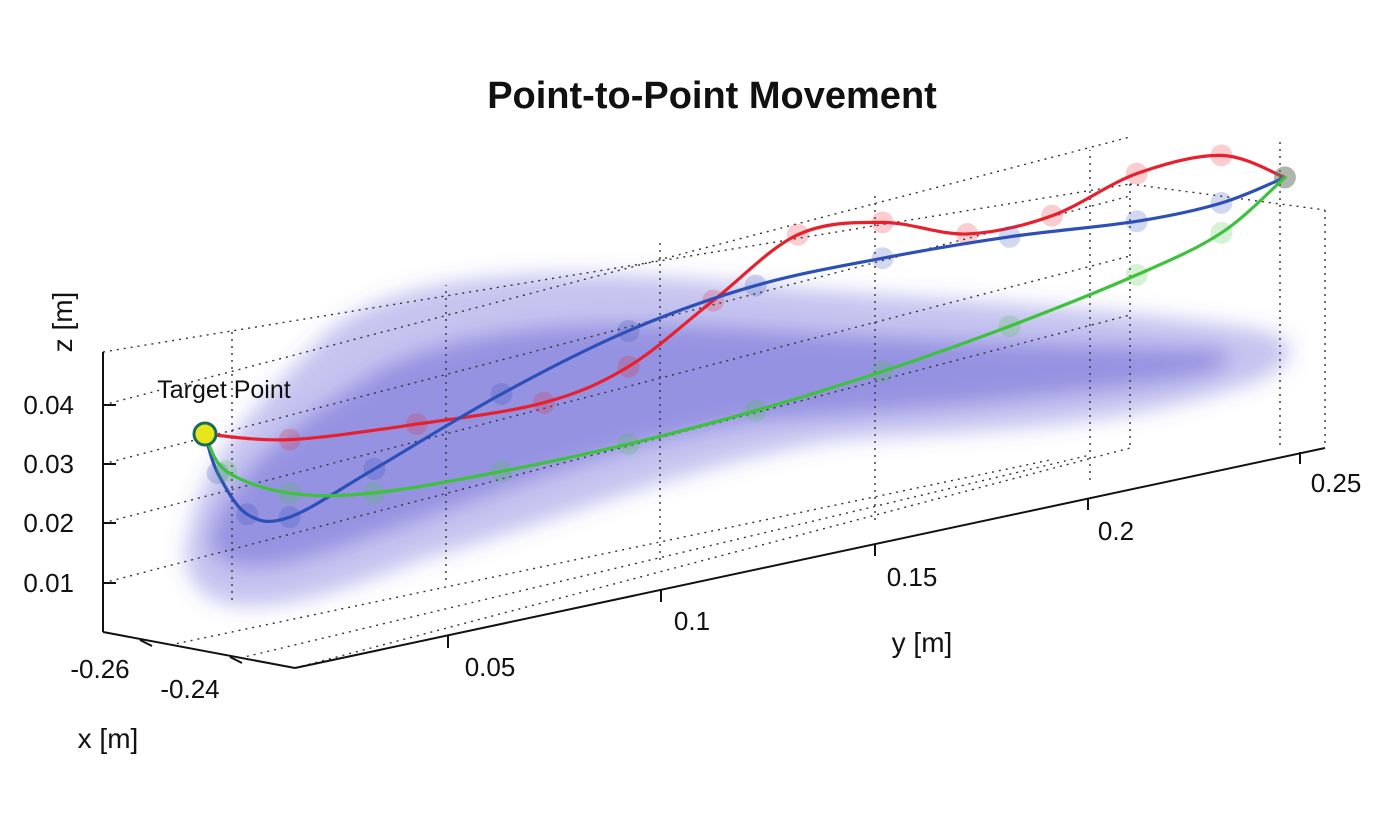 This screenshot has width=1380, height=836. I want to click on target-point-label: Target Point, so click(223, 390).